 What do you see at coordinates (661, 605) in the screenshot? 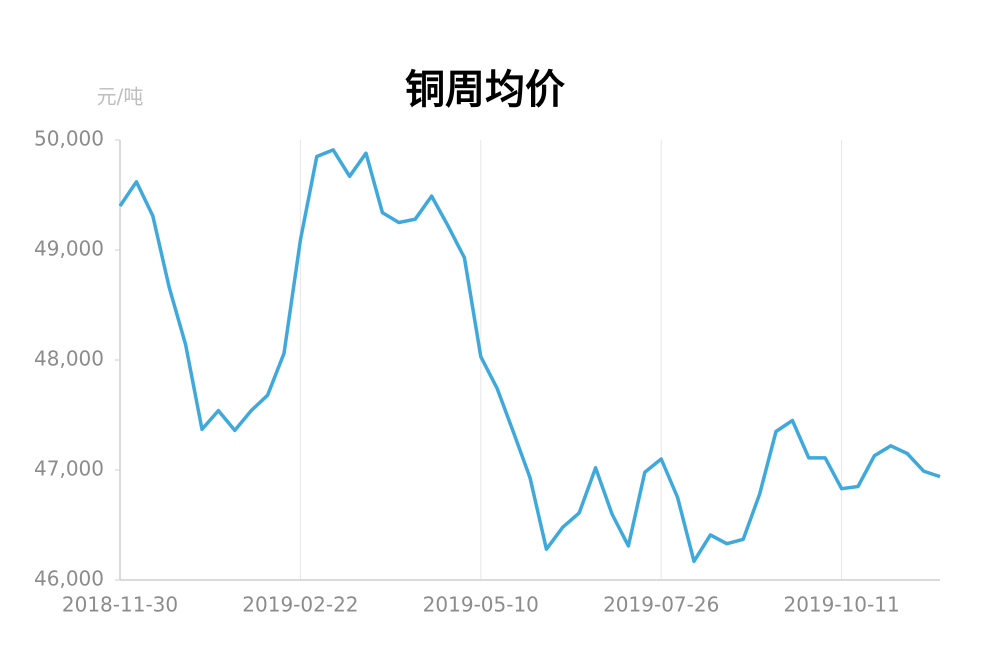
I see `x-tick-label: 2019-07-26` at bounding box center [661, 605].